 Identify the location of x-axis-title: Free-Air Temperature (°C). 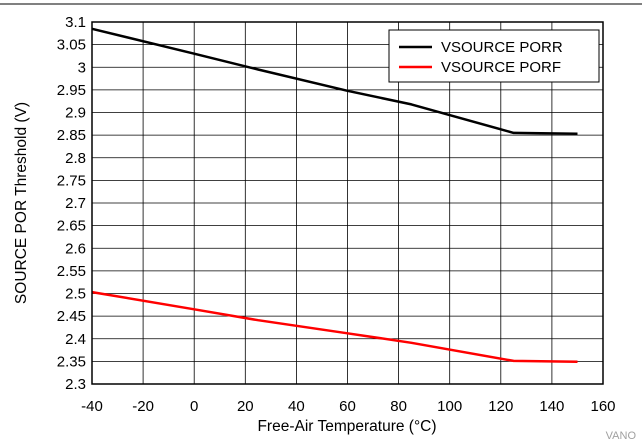
(346, 426).